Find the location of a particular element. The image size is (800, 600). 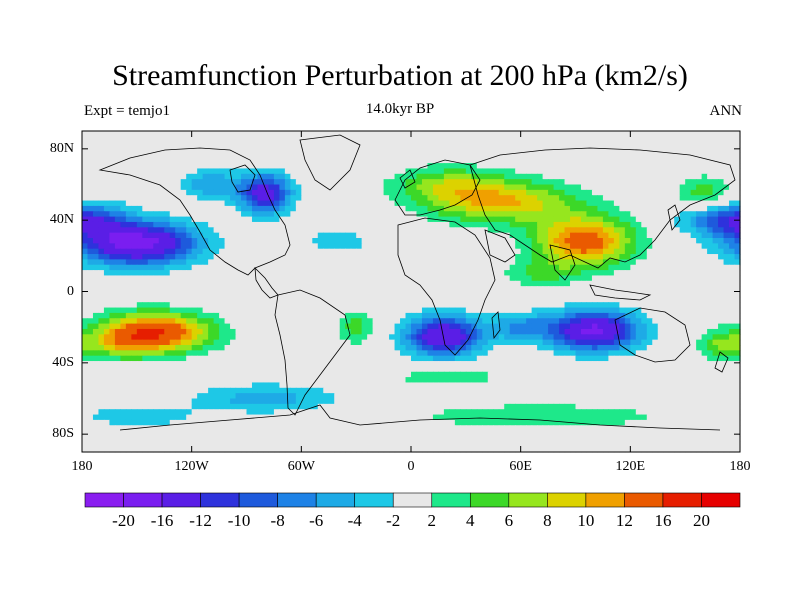

lat-tick-label: 40N is located at coordinates (61, 220).